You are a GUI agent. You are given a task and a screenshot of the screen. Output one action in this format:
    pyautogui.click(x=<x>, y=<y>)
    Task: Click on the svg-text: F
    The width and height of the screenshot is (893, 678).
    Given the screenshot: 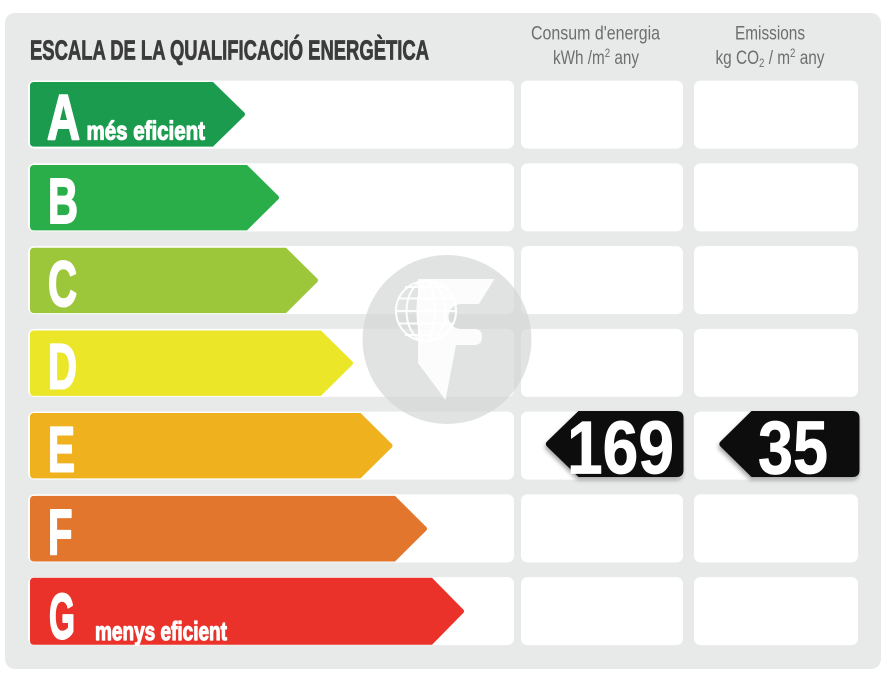 What is the action you would take?
    pyautogui.click(x=60, y=532)
    